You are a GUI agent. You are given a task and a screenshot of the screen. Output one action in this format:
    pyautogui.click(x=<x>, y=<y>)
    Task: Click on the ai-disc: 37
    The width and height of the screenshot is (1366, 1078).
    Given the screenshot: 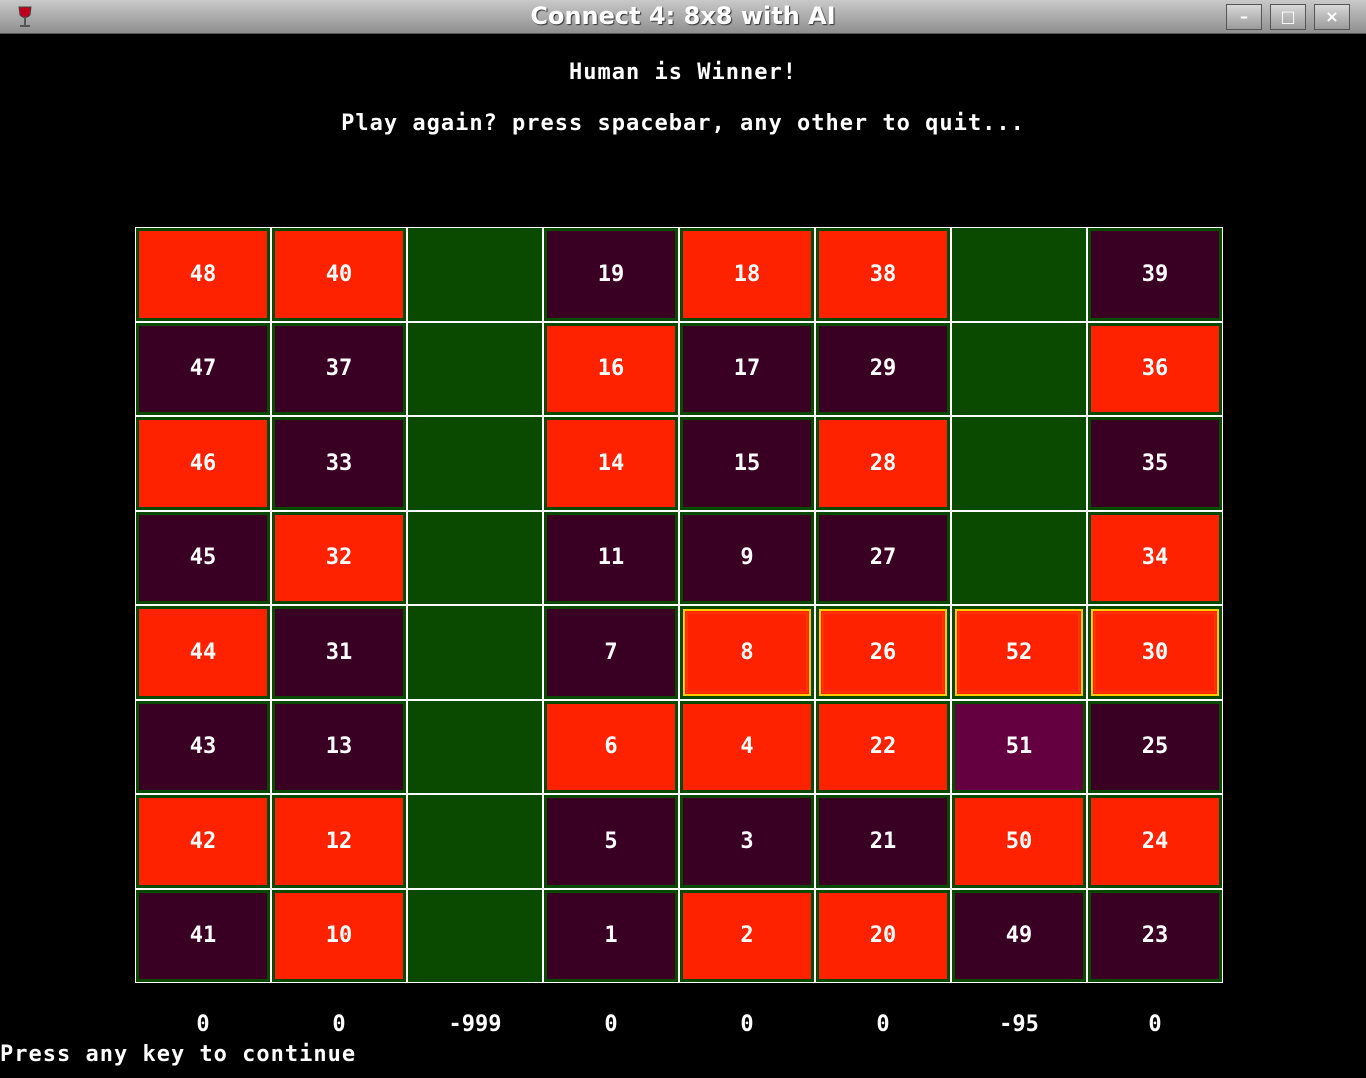 What is the action you would take?
    pyautogui.click(x=339, y=368)
    